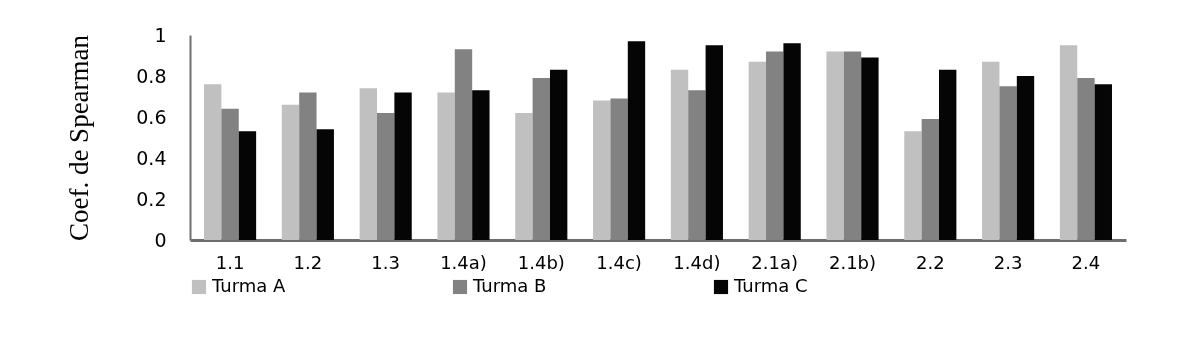 This screenshot has width=1202, height=343. What do you see at coordinates (697, 262) in the screenshot?
I see `x-tick-label: 1.4d)` at bounding box center [697, 262].